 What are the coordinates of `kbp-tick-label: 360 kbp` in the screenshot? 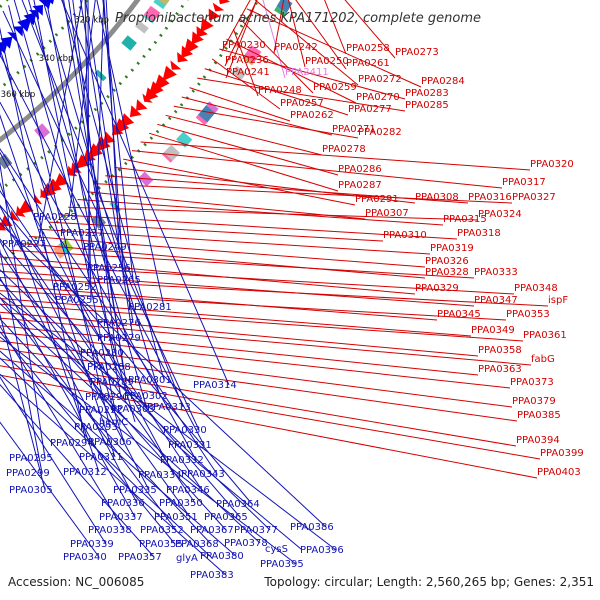 It's located at (18, 95).